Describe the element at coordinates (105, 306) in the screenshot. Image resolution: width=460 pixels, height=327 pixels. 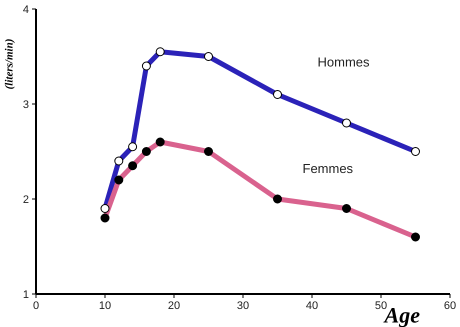
I see `x-tick-label: 10` at that location.